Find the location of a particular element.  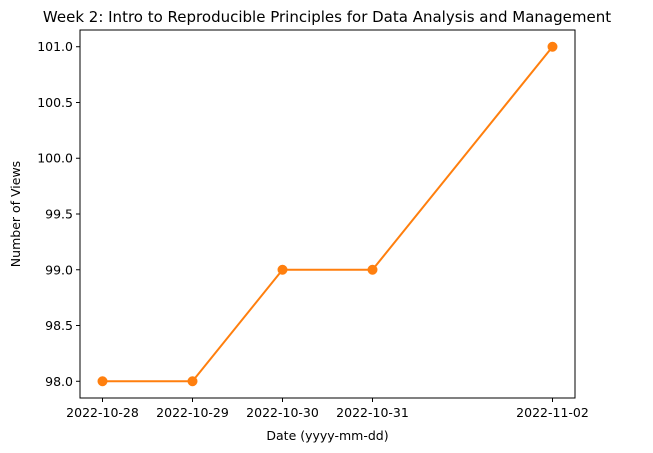

x-tick-label: 2022-11-02 is located at coordinates (552, 412).